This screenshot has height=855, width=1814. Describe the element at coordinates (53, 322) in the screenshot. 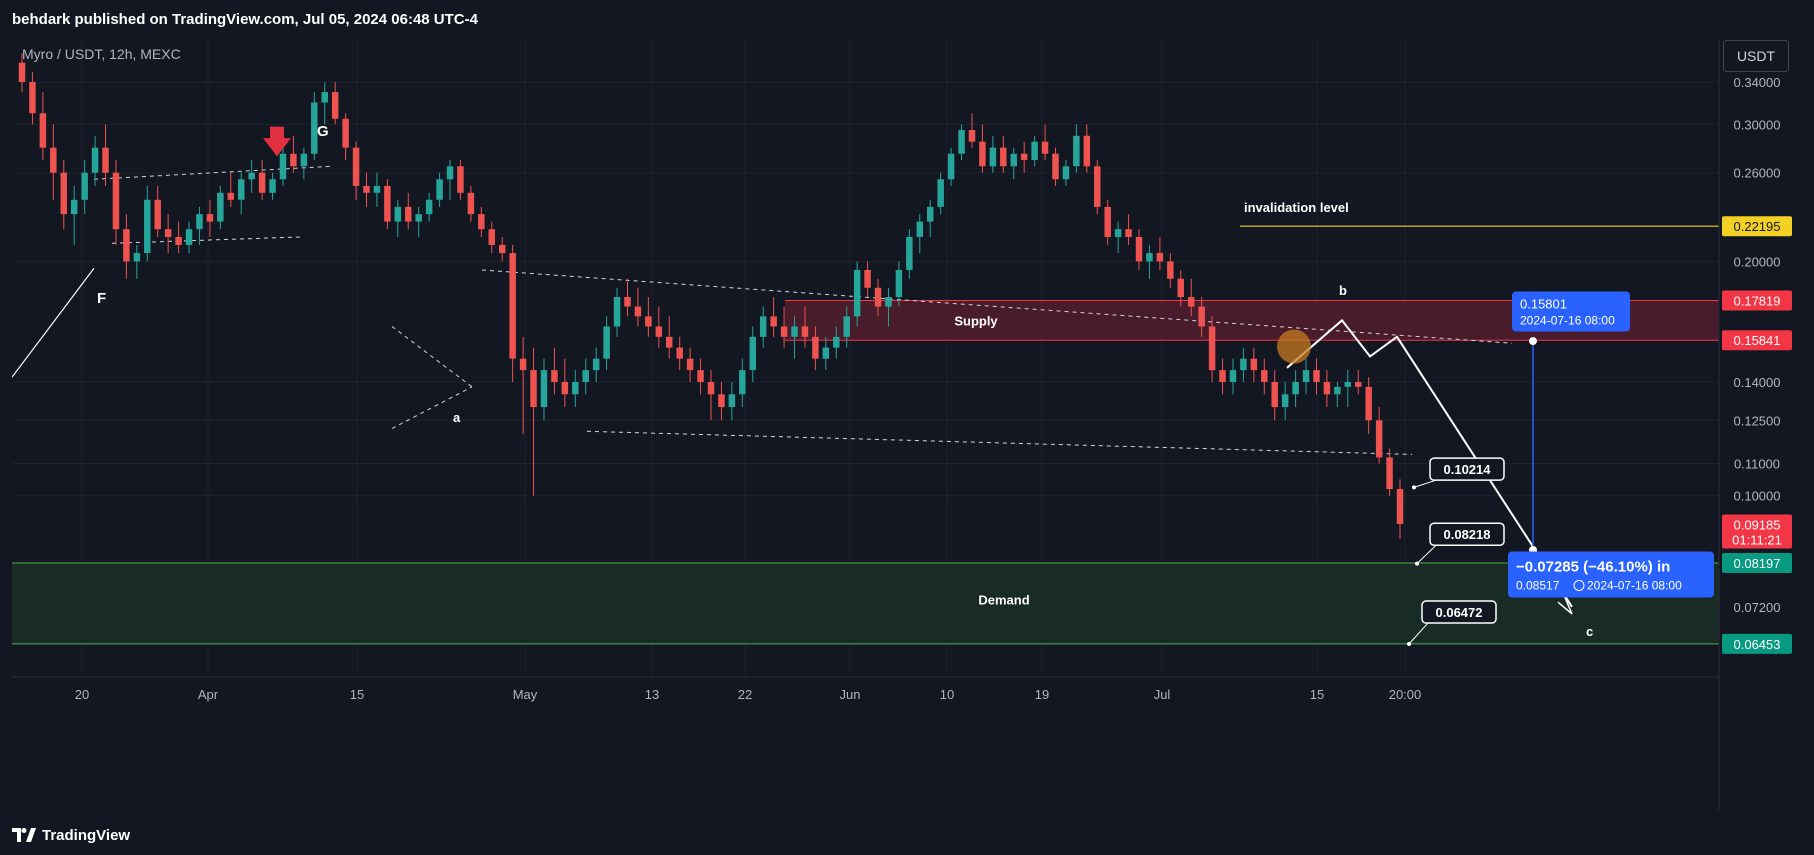

I see `wave-f-line` at that location.